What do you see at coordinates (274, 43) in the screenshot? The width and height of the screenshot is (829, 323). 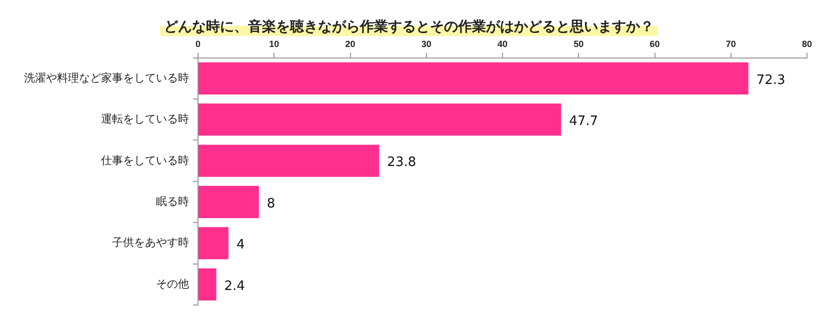 I see `x-tick-label: 10` at bounding box center [274, 43].